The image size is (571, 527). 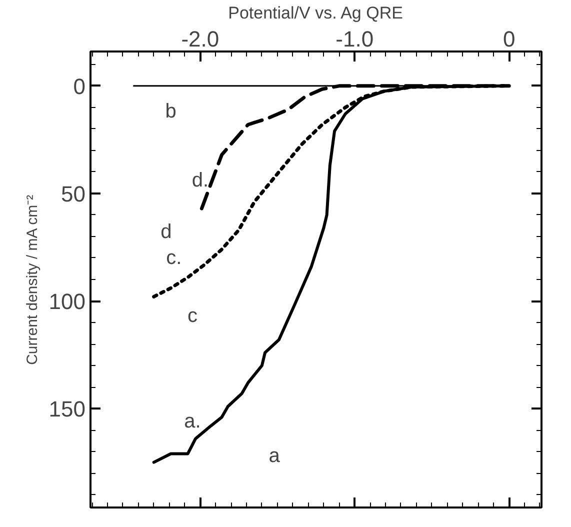 What do you see at coordinates (73, 193) in the screenshot?
I see `y-tick-label: 50` at bounding box center [73, 193].